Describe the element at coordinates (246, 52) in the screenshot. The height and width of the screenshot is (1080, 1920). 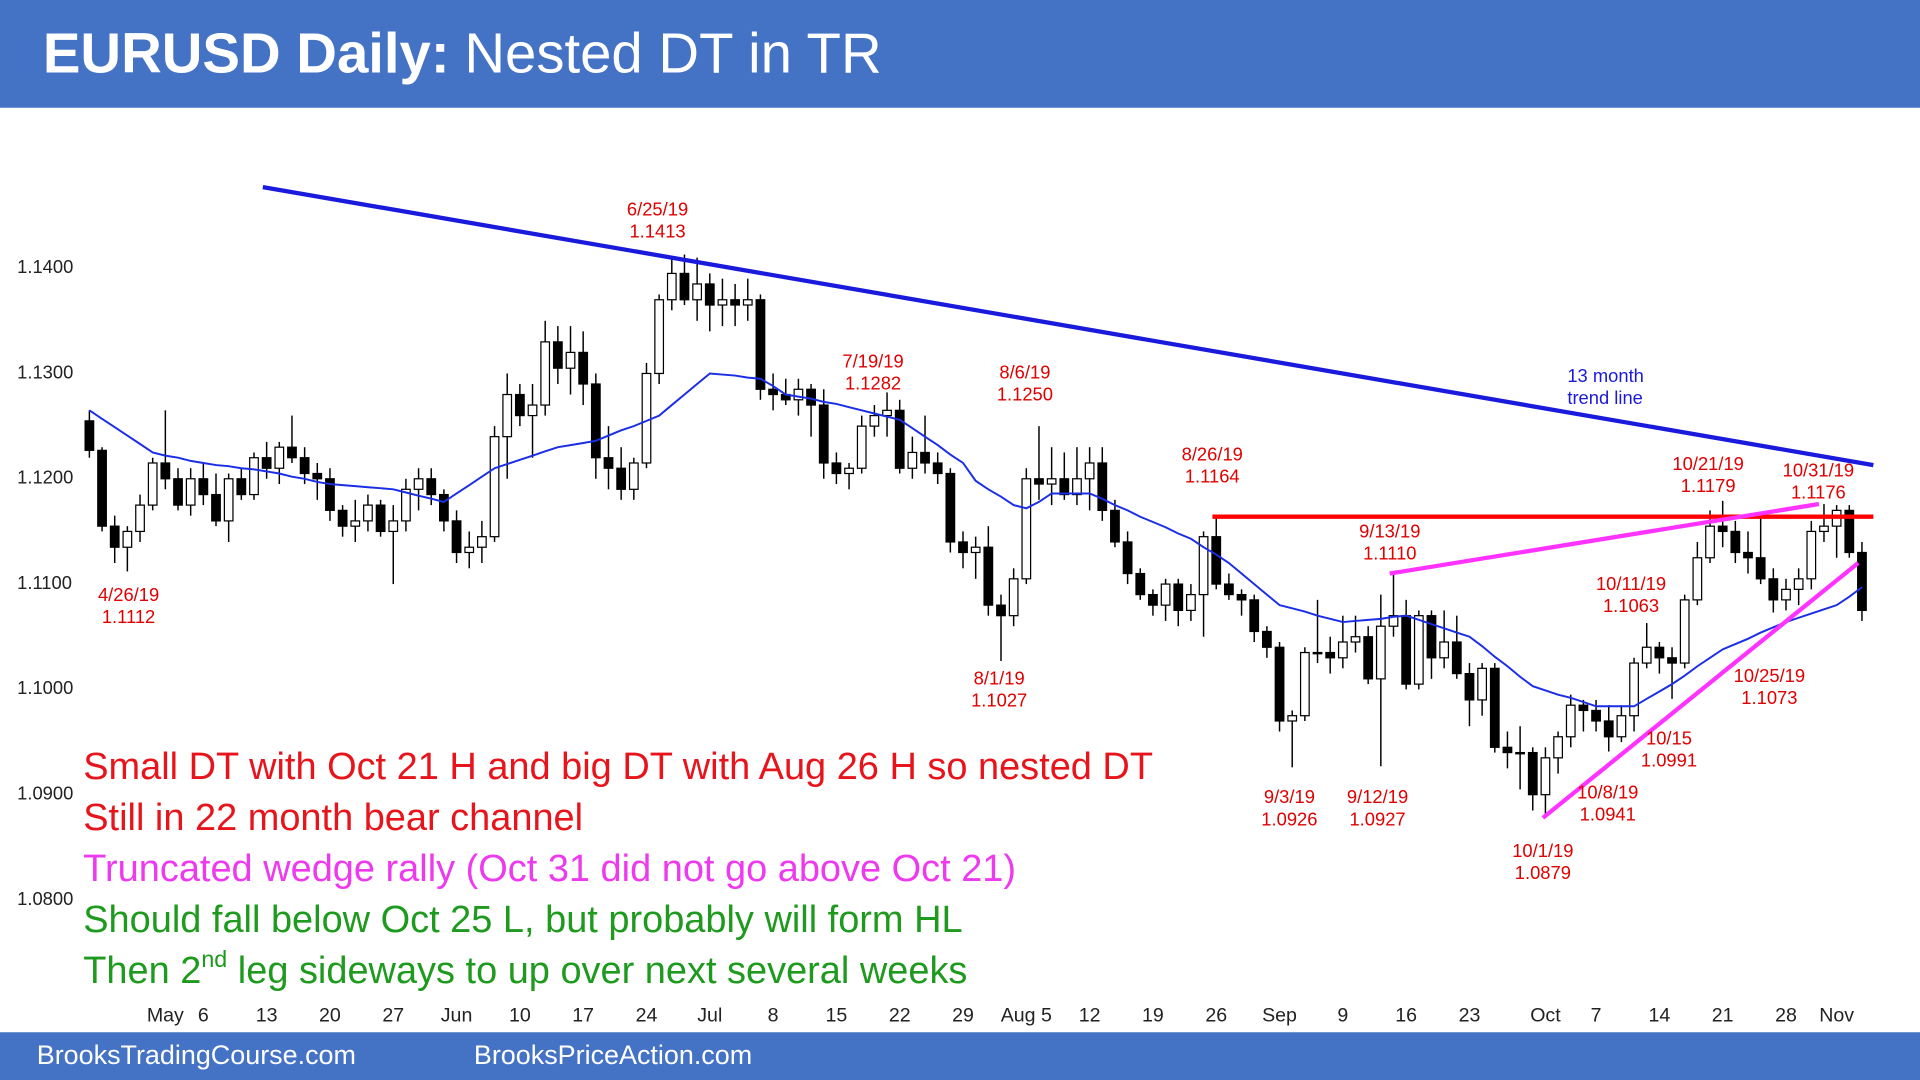
I see `title-bold: EURUSD Daily:` at that location.